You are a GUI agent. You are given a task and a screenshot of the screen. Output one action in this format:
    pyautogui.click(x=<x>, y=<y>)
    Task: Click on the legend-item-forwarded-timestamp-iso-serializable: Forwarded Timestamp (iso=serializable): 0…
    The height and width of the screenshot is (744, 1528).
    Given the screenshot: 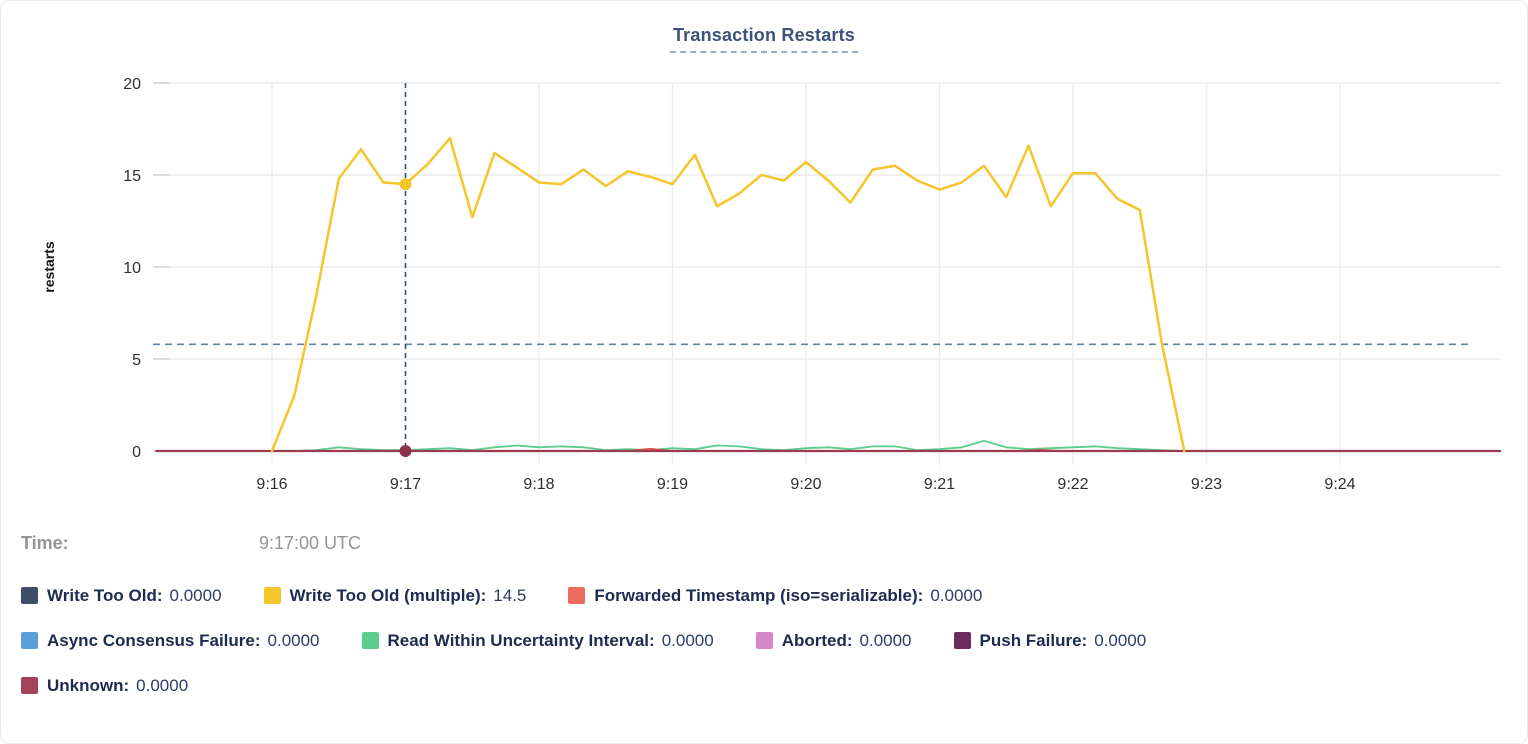 What is the action you would take?
    pyautogui.click(x=775, y=596)
    